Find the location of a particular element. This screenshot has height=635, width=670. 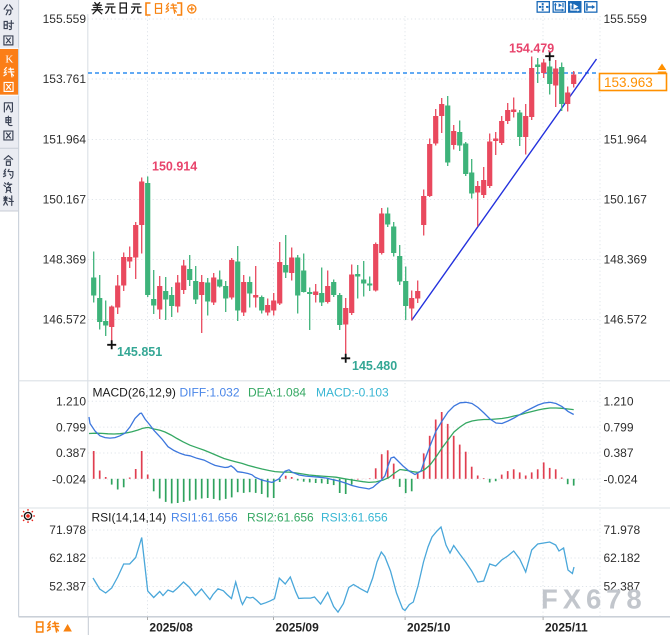

svg-text: 153.761 is located at coordinates (65, 79).